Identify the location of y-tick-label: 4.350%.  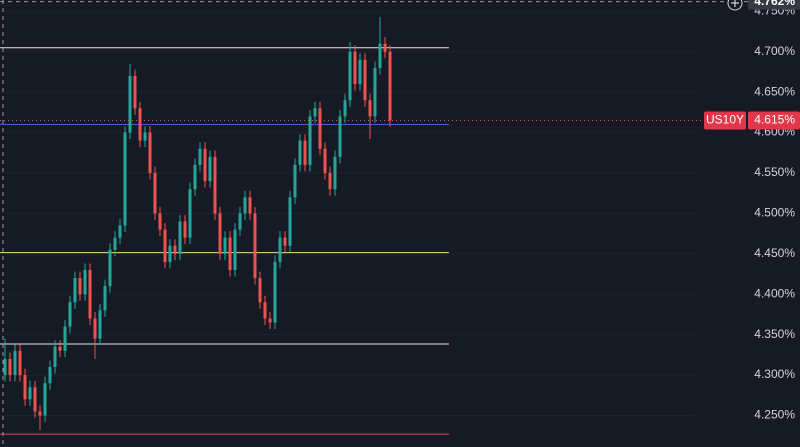
(774, 334).